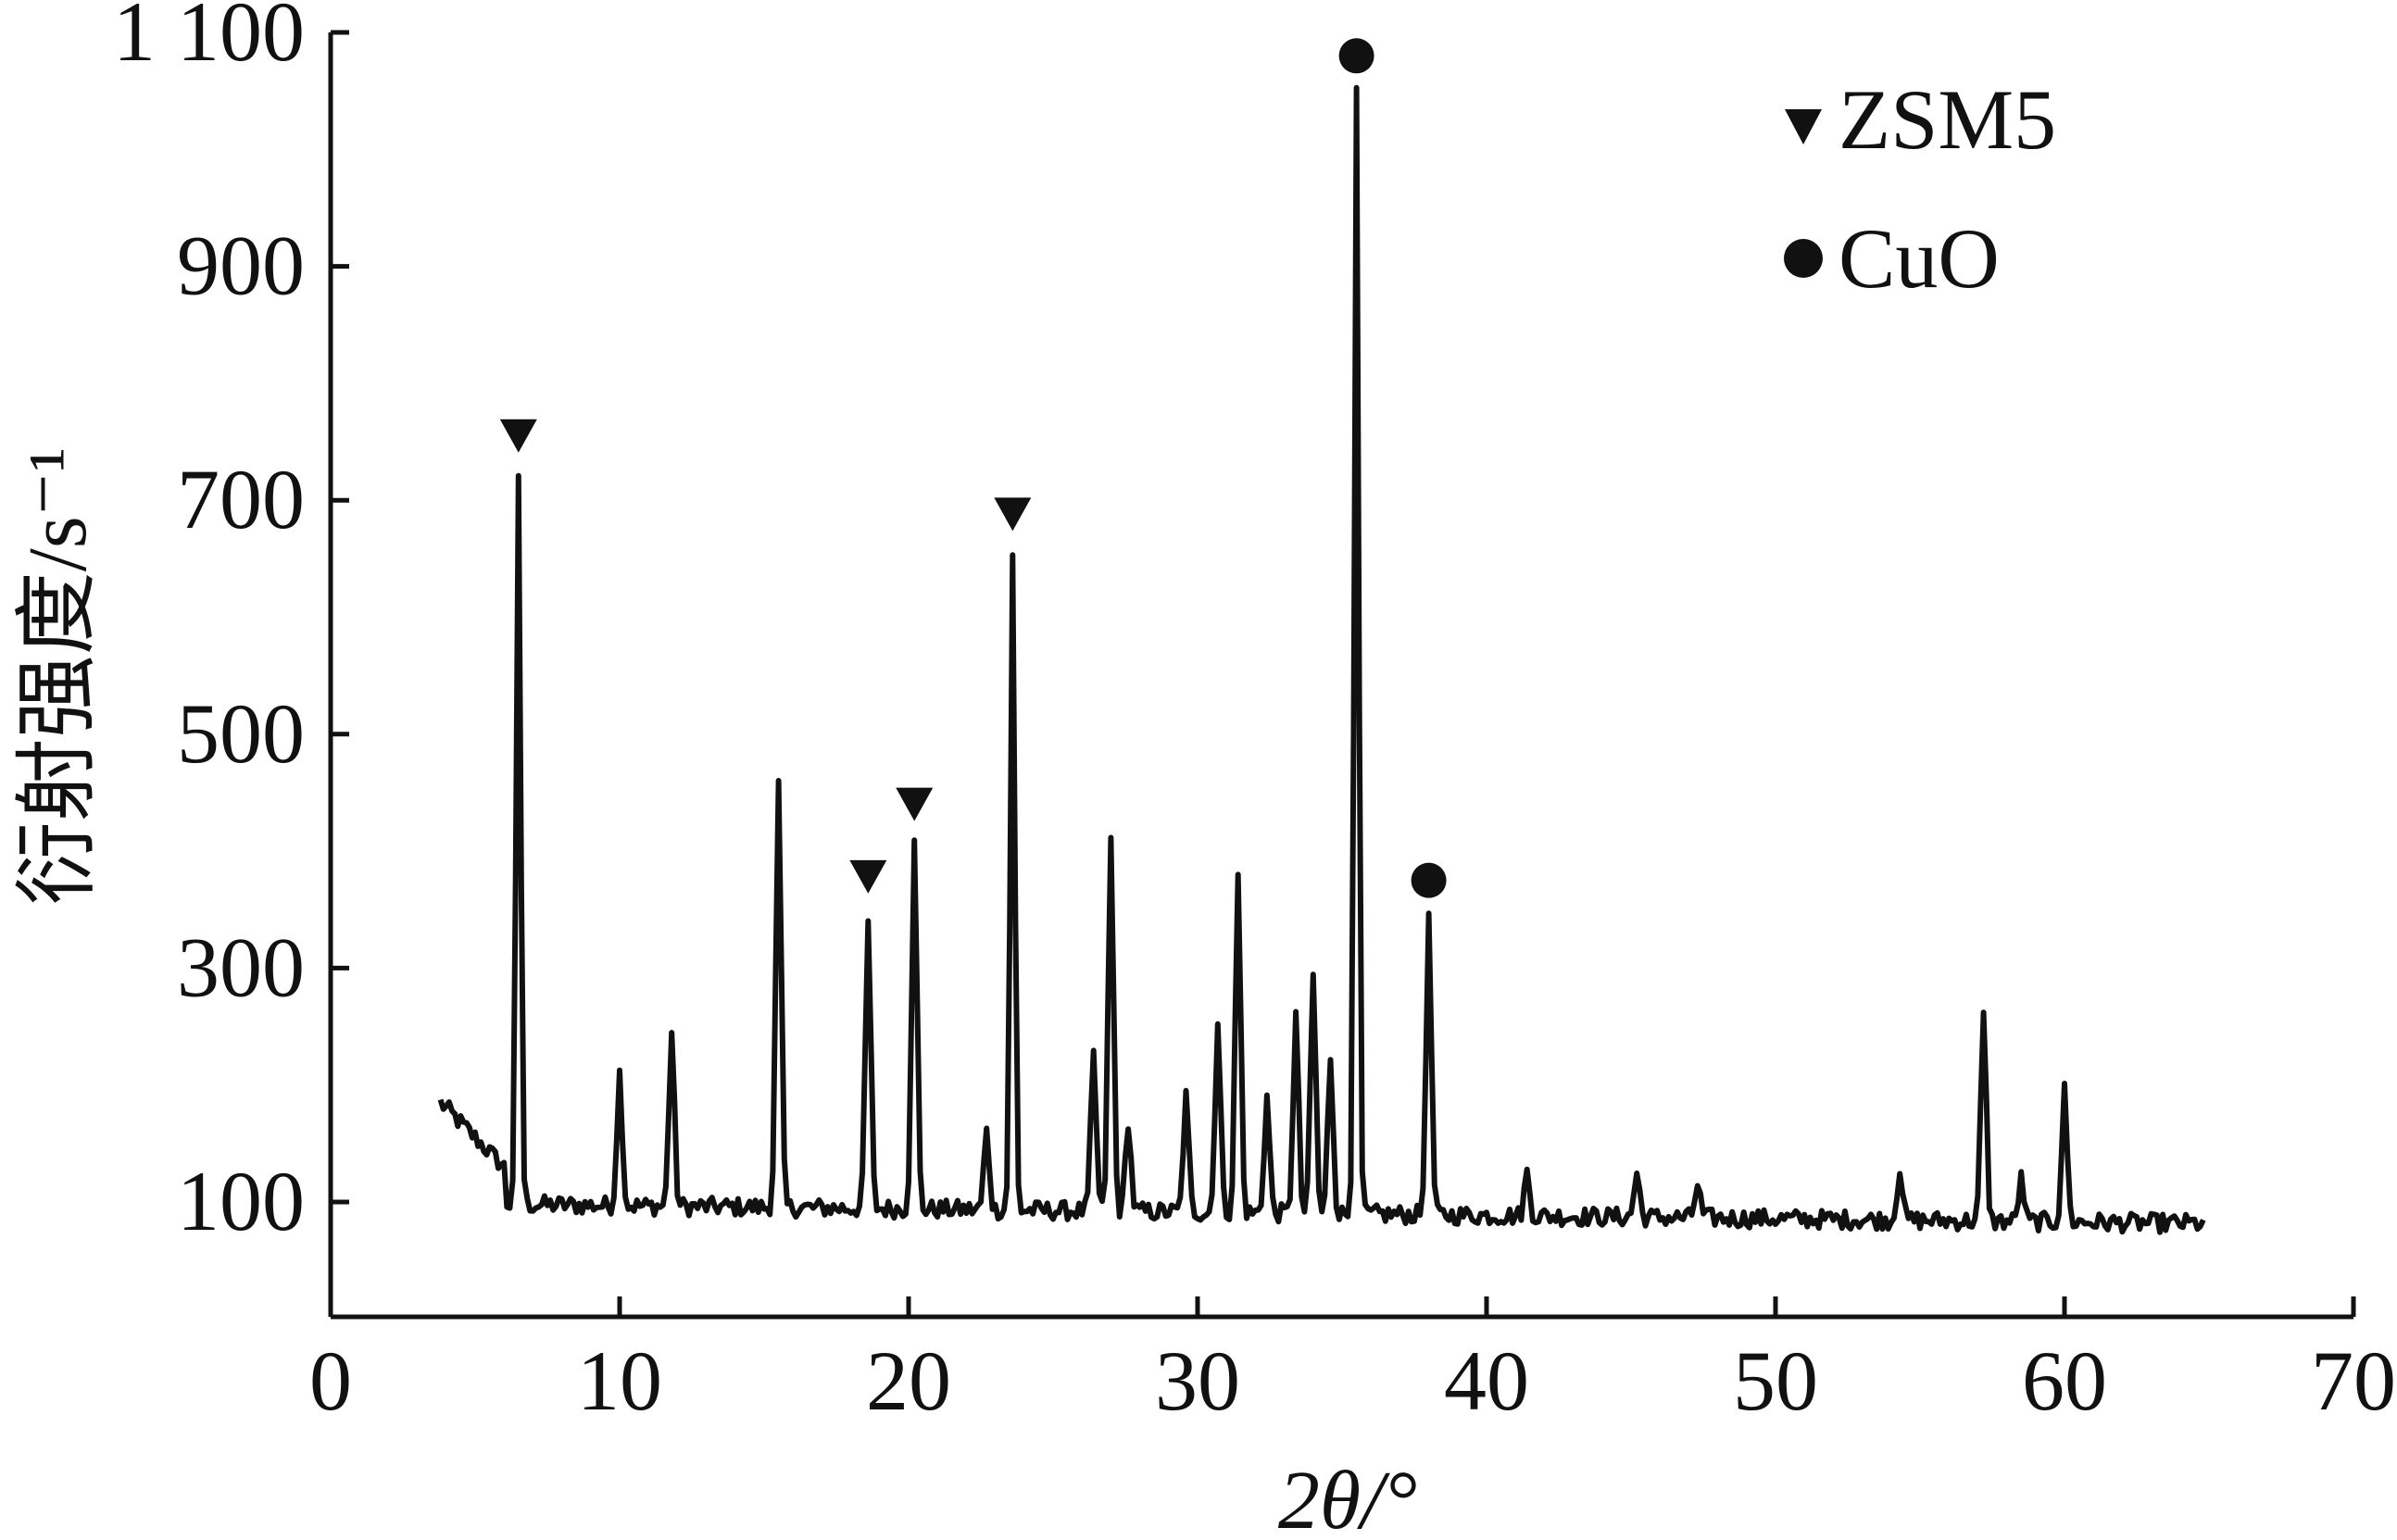 The height and width of the screenshot is (1540, 2397). Describe the element at coordinates (330, 1380) in the screenshot. I see `x-tick-label: 0` at that location.